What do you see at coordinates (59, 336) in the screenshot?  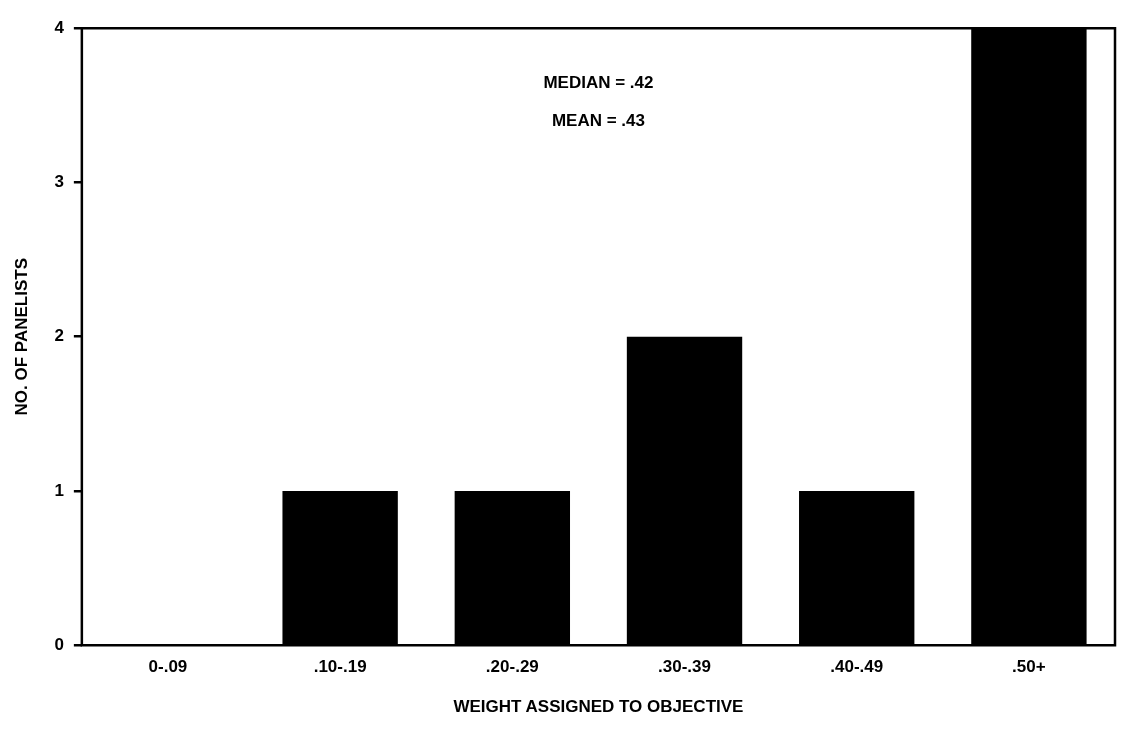 I see `y-tick-label: 2` at bounding box center [59, 336].